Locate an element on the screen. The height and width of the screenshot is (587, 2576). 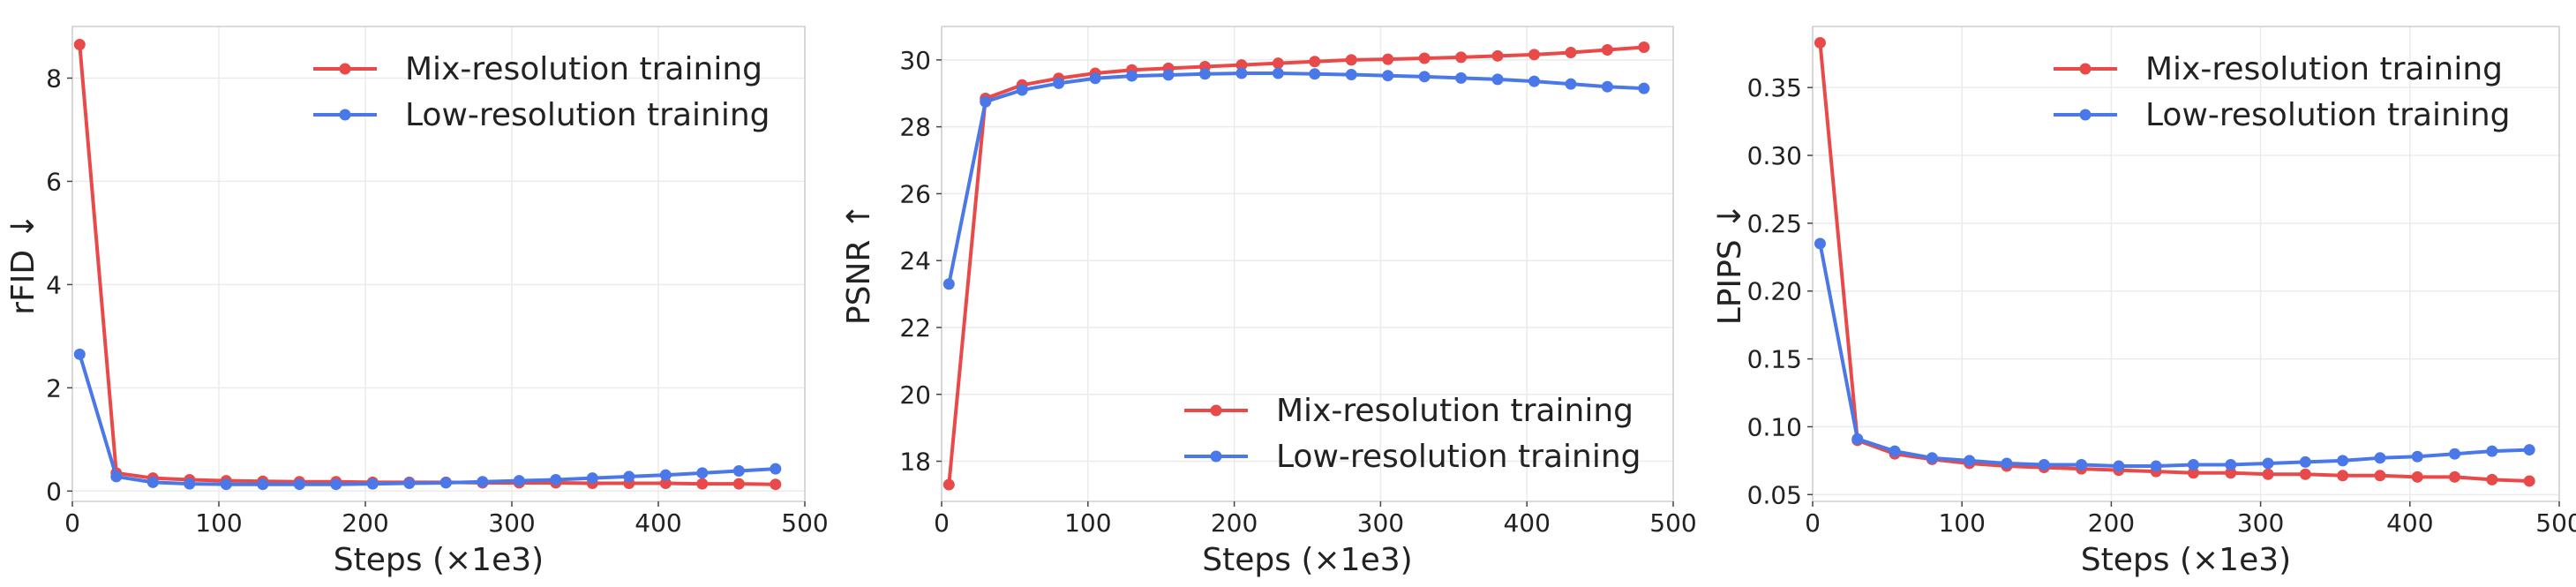
y-tick-label: 0 is located at coordinates (54, 491).